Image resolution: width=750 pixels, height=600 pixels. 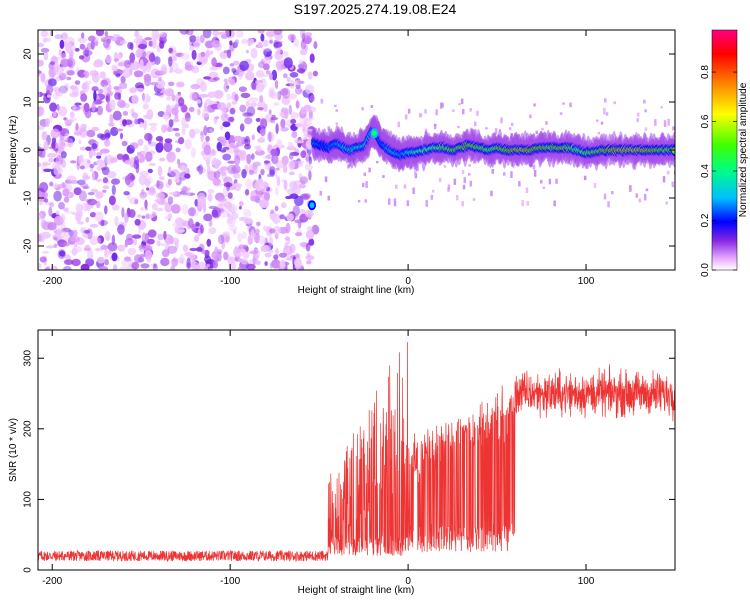 I want to click on snr-ylabel: SNR (10 * v/v), so click(x=13, y=450).